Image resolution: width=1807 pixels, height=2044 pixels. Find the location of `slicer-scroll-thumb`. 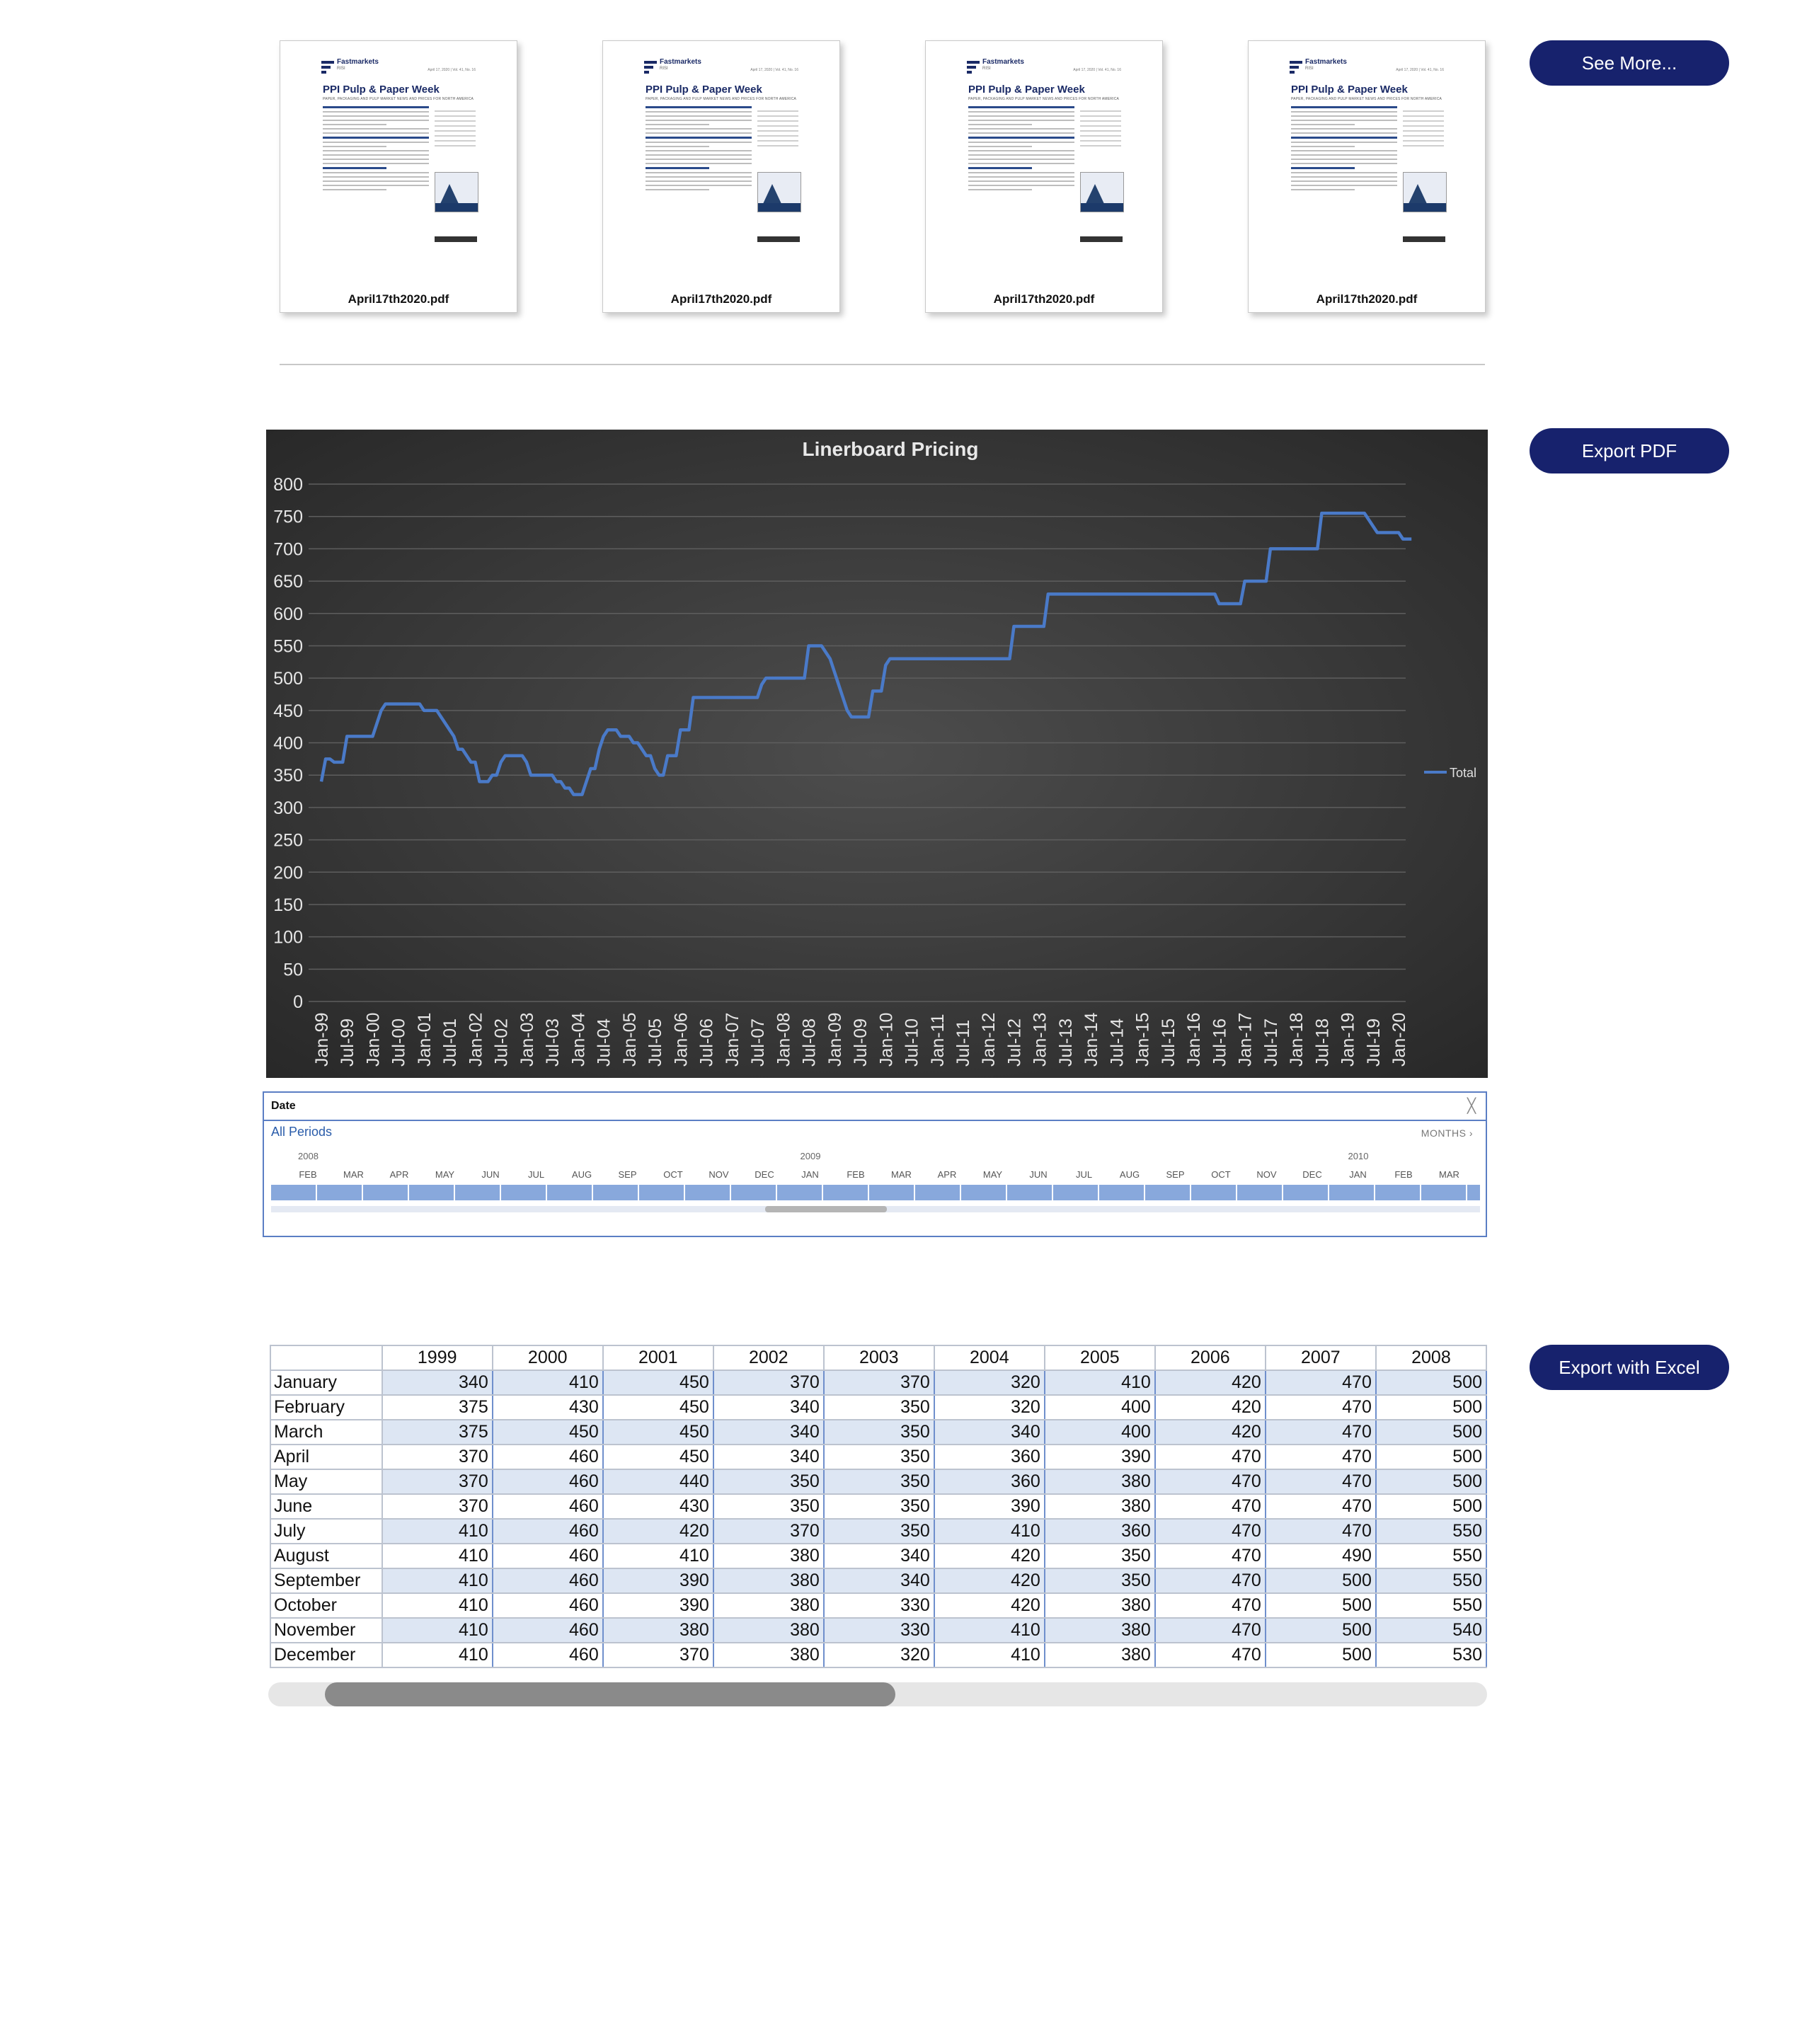

slicer-scroll-thumb is located at coordinates (826, 1209).